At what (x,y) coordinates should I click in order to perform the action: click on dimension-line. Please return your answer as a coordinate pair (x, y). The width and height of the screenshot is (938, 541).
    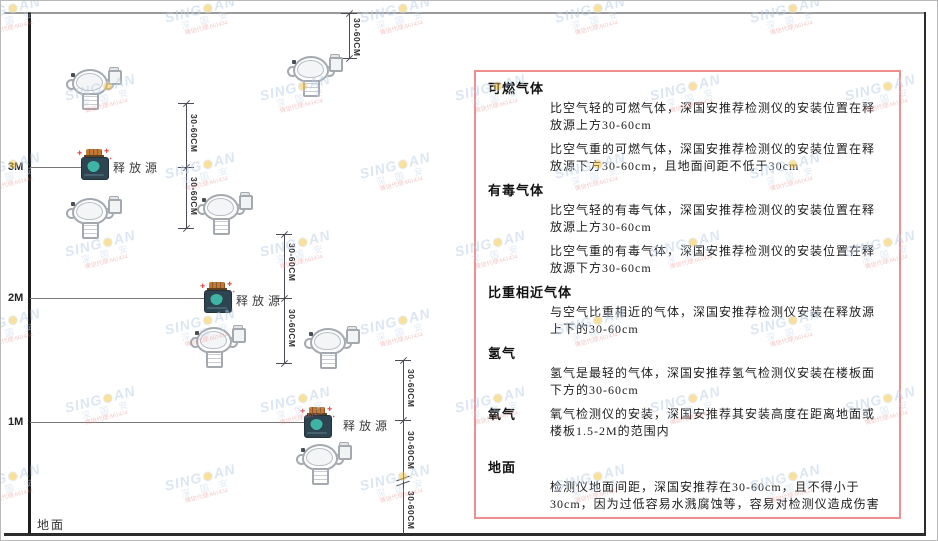
    Looking at the image, I should click on (403, 447).